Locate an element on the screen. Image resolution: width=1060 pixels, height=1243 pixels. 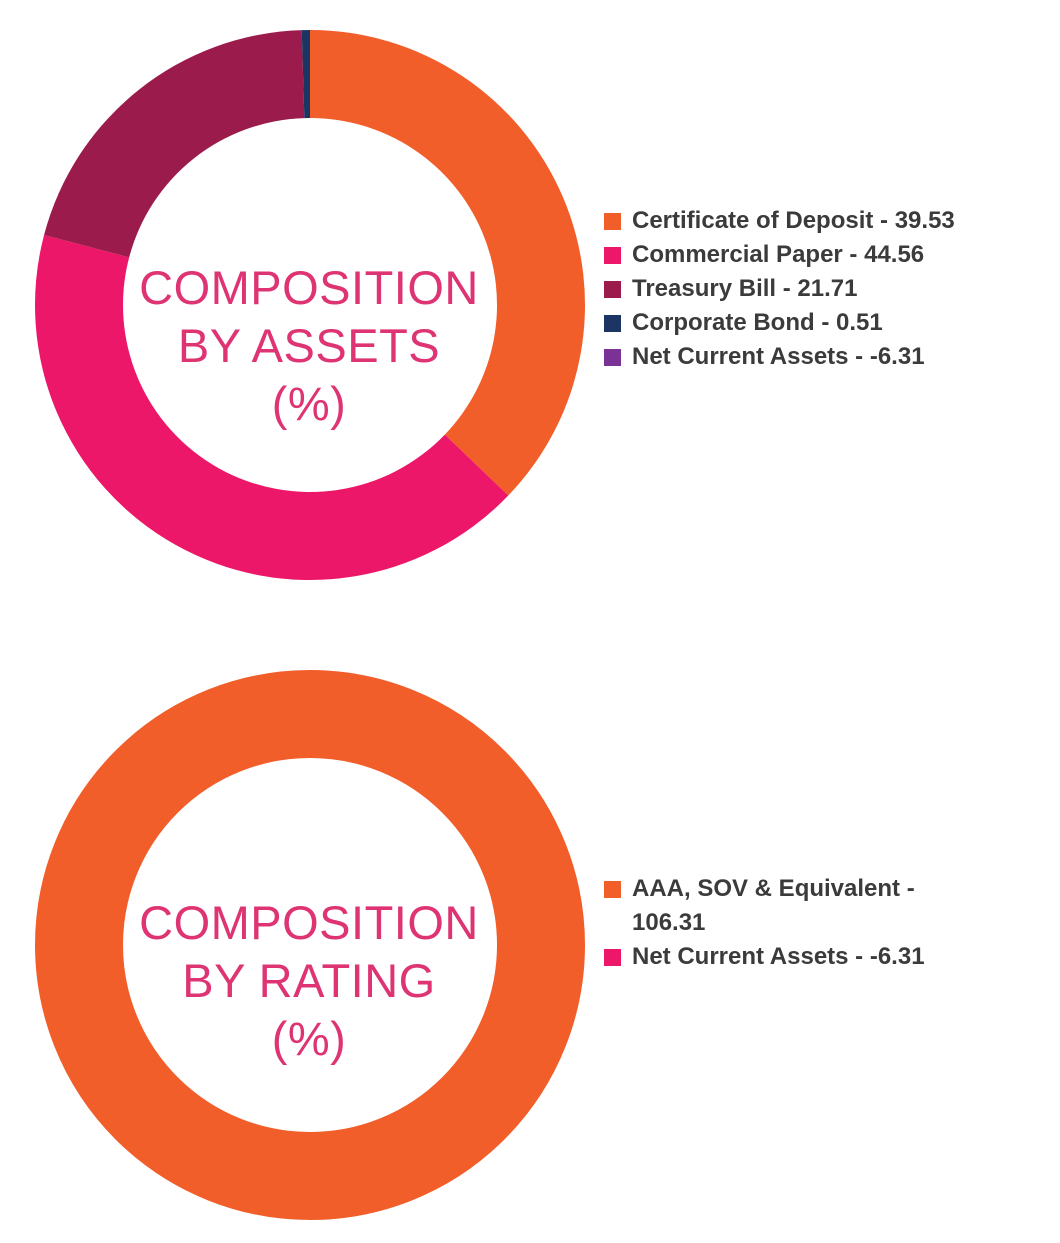
rating-chart-title: COMPOSITION BY RATING (%) is located at coordinates (309, 981).